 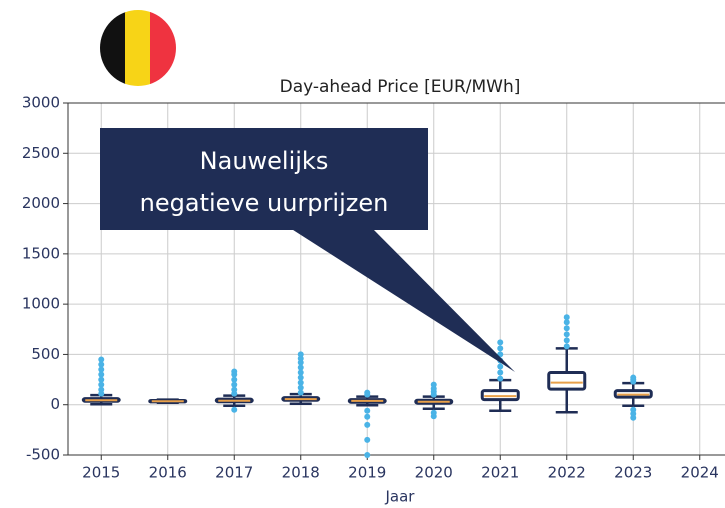 What do you see at coordinates (264, 203) in the screenshot?
I see `annotation-text: negatieve uurprijzen` at bounding box center [264, 203].